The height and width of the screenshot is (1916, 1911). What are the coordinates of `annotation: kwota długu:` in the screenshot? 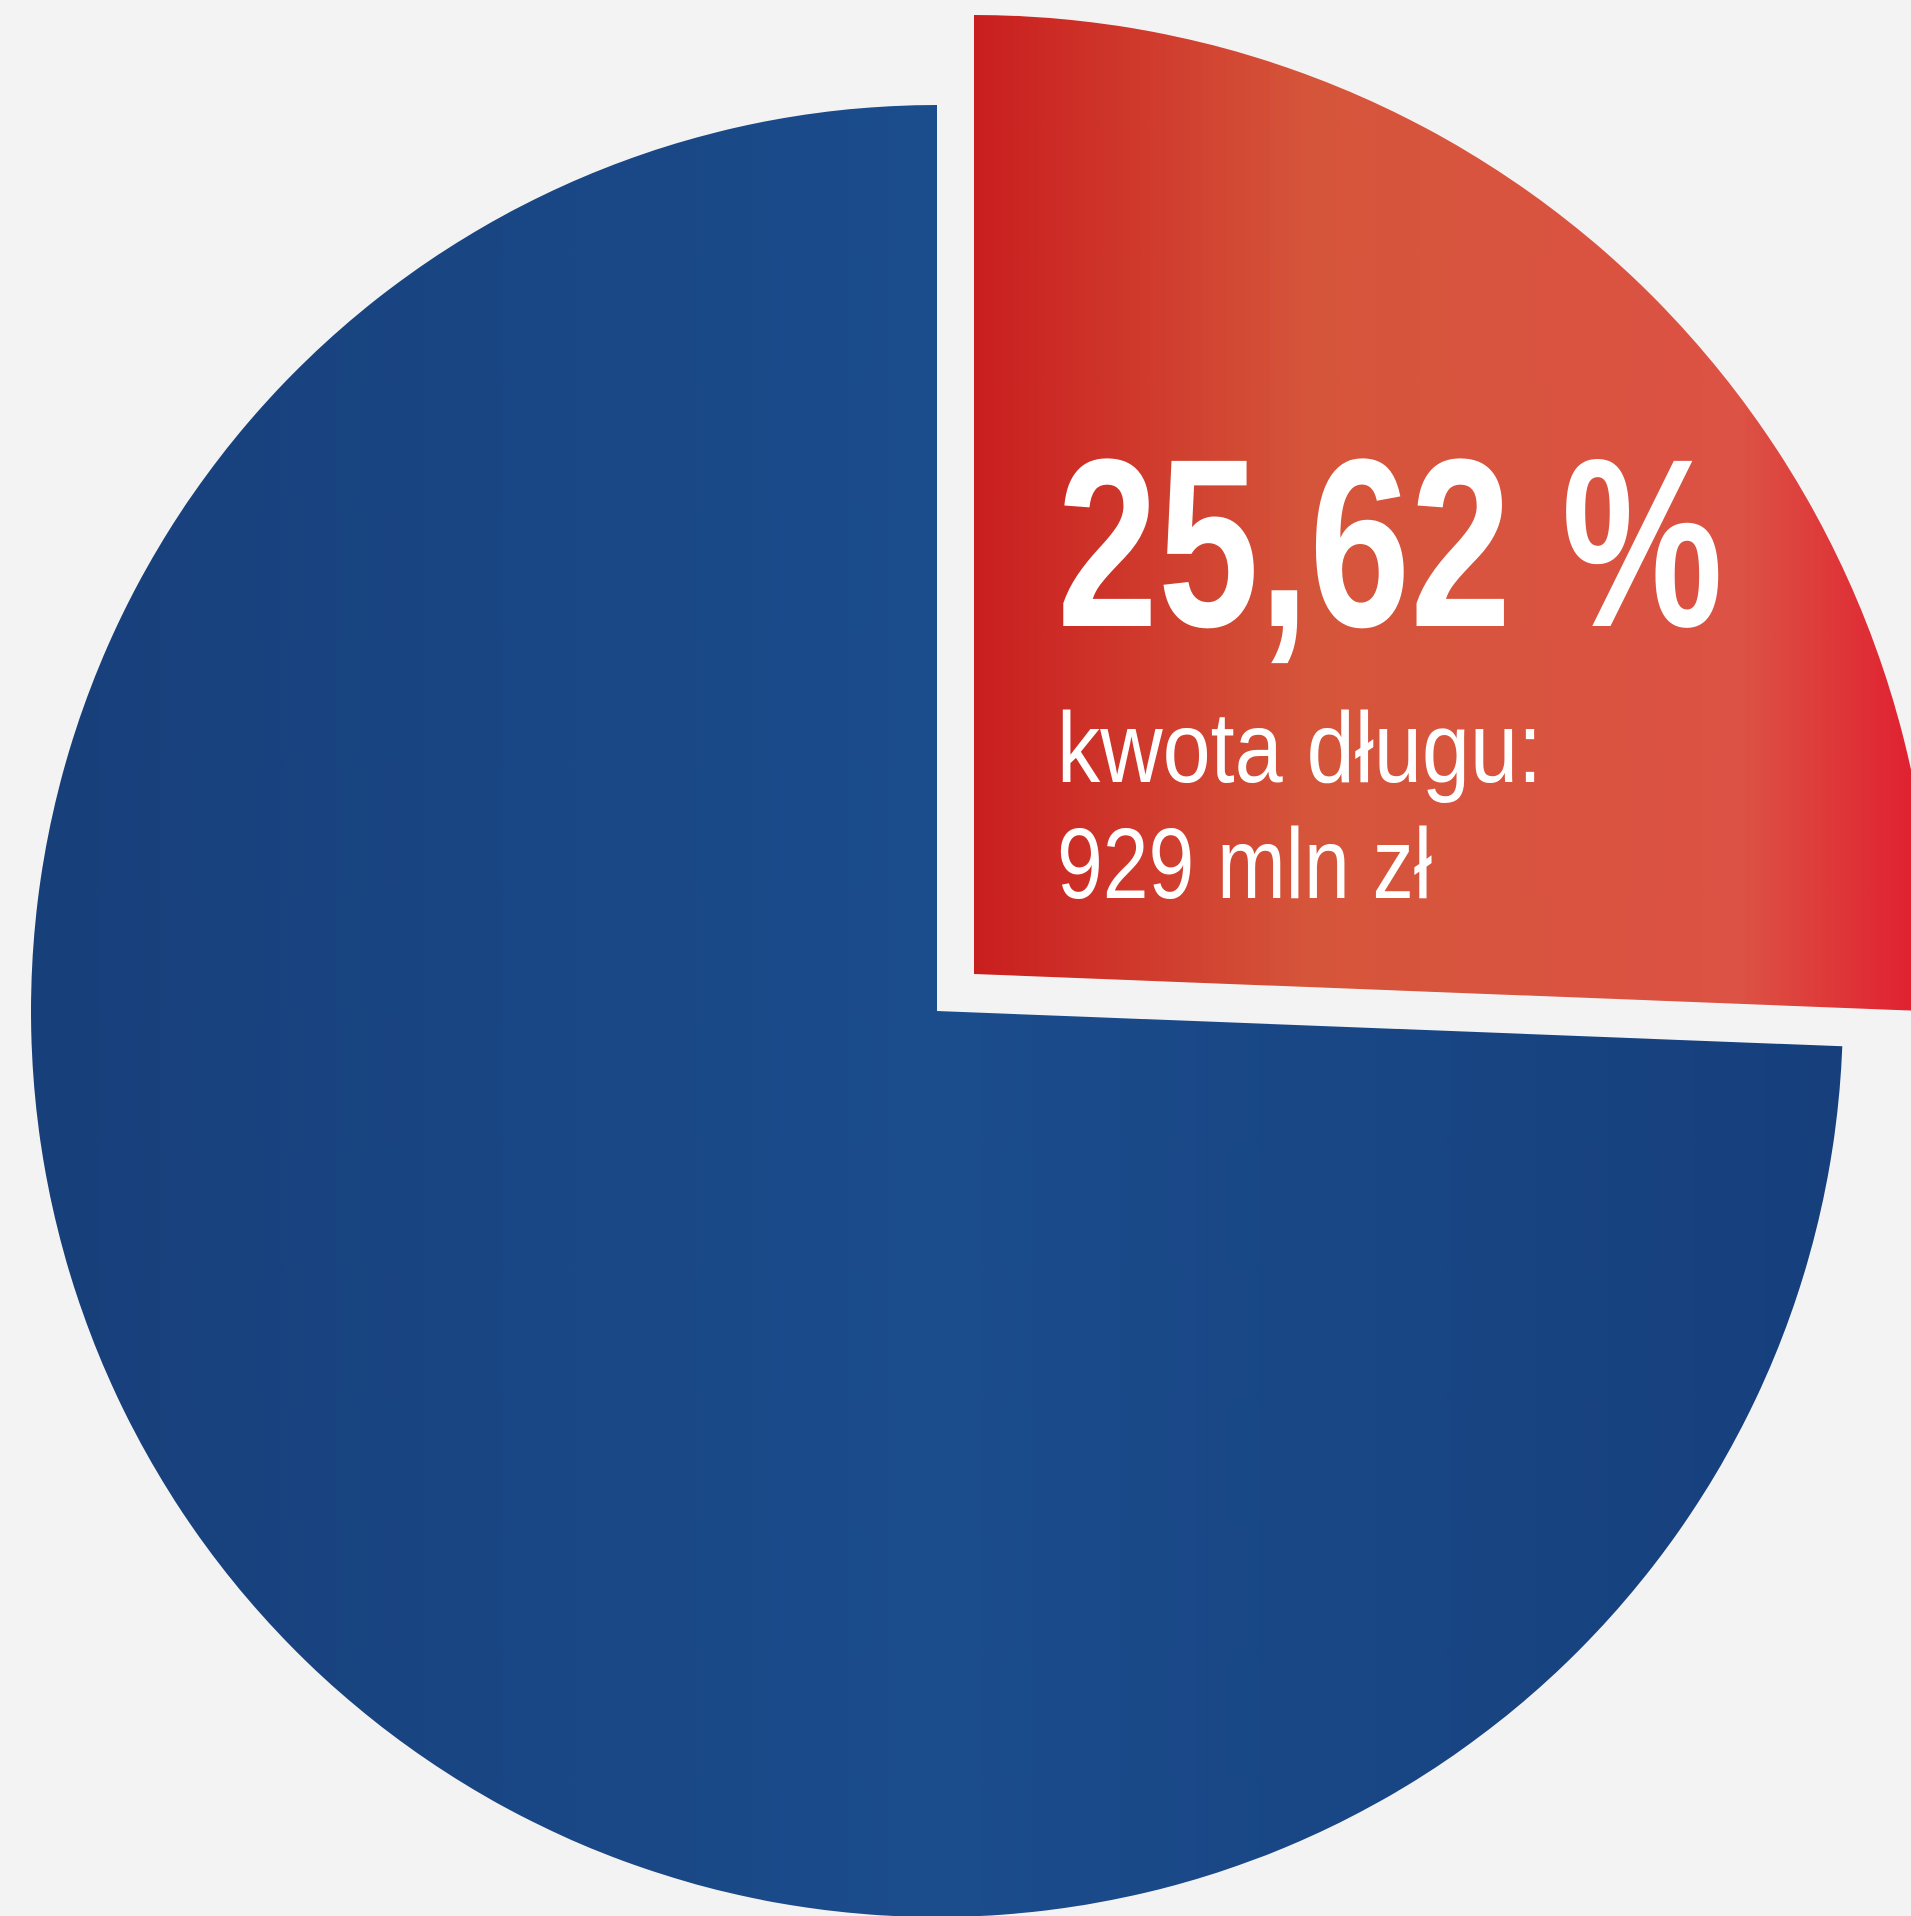 It's located at (1299, 748).